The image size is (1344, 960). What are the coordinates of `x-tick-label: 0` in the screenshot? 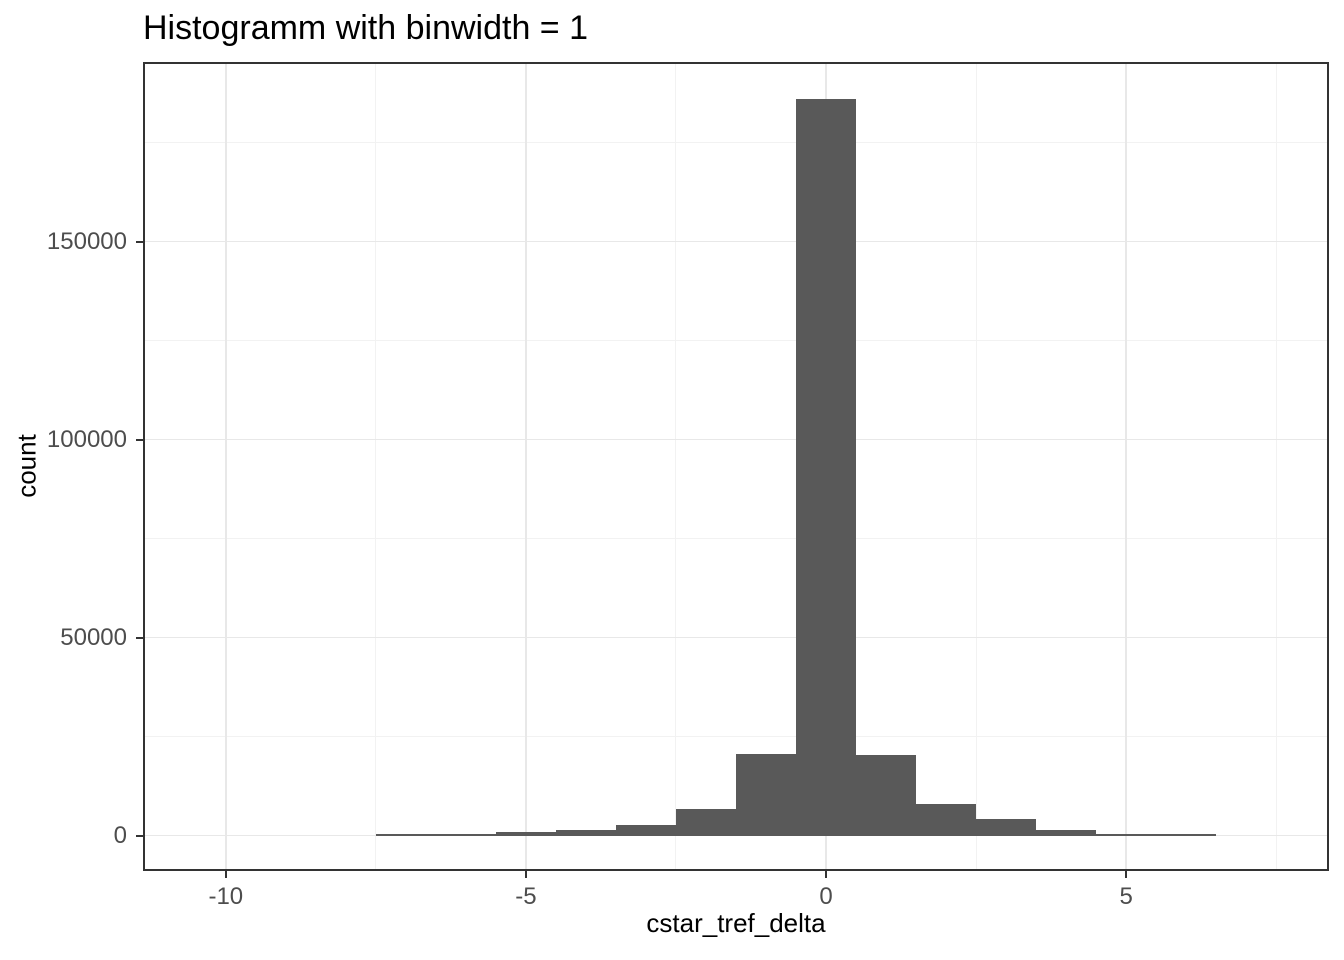 It's located at (826, 896).